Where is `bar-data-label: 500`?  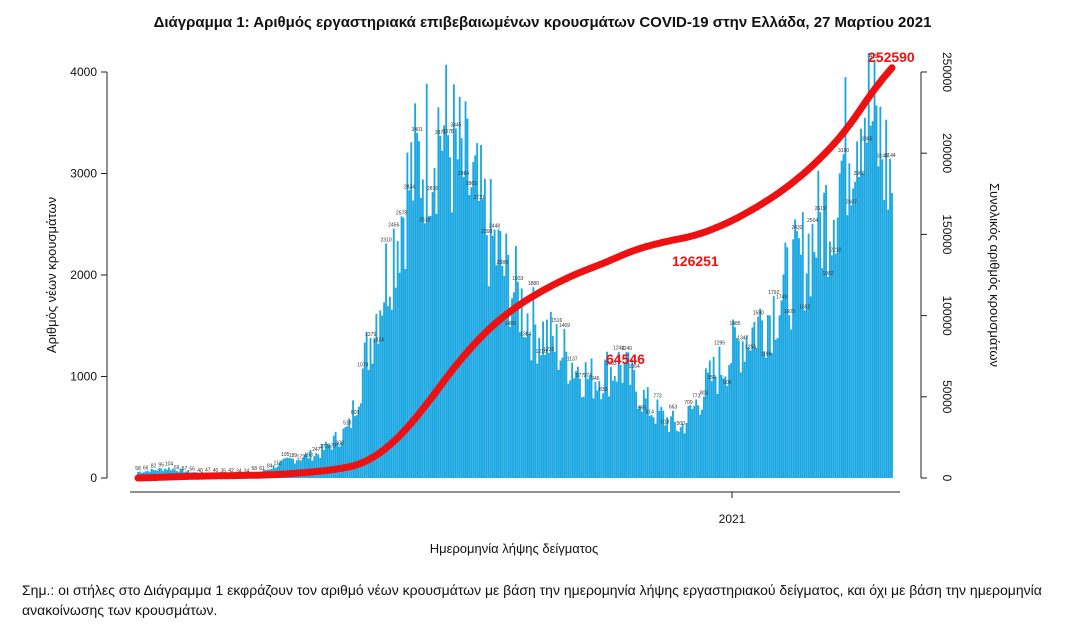 bar-data-label: 500 is located at coordinates (681, 424).